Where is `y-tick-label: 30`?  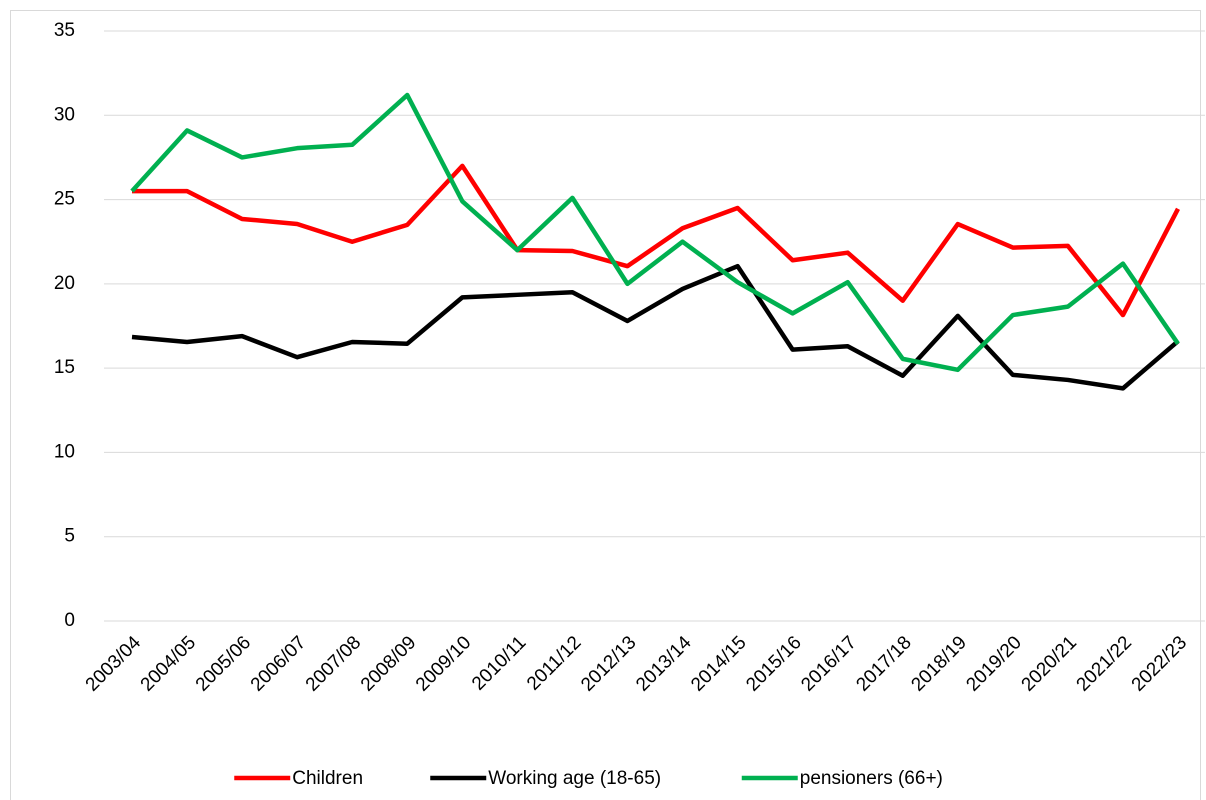 y-tick-label: 30 is located at coordinates (64, 114).